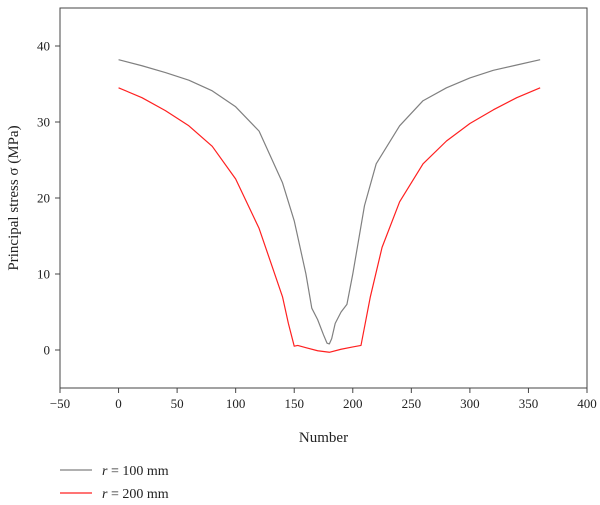  I want to click on y-tick-label: 0, so click(47, 350).